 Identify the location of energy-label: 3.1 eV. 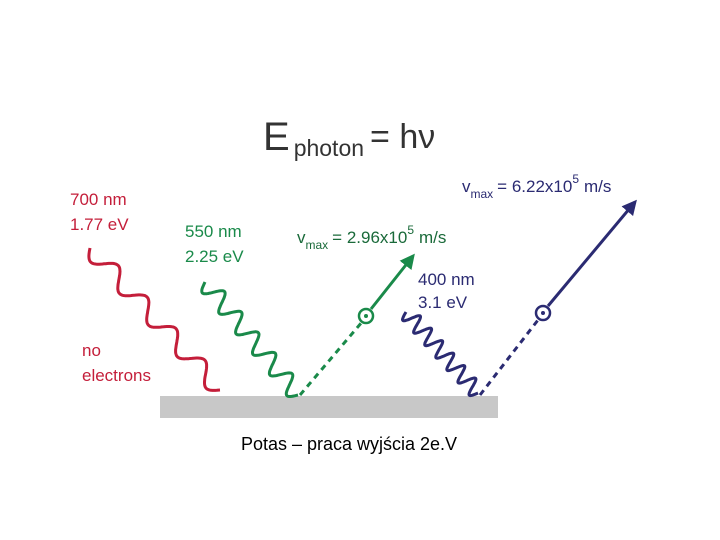
(443, 302).